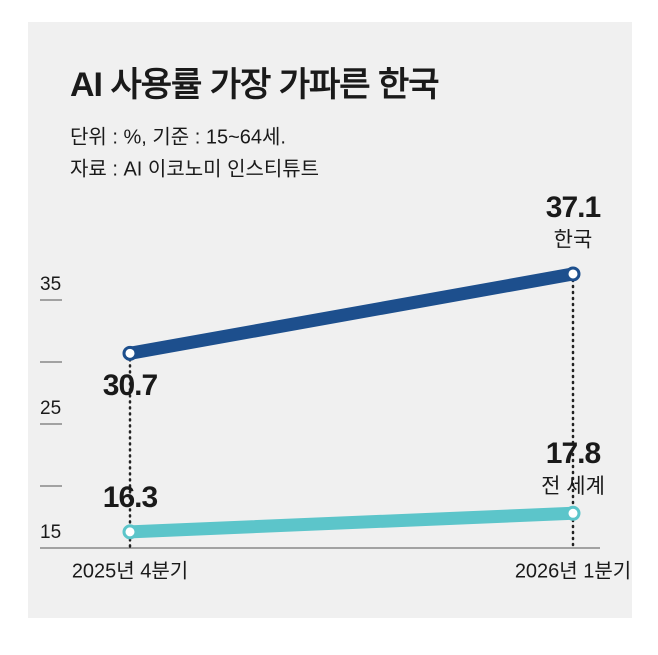  Describe the element at coordinates (50, 532) in the screenshot. I see `y-tick-label: 15` at that location.